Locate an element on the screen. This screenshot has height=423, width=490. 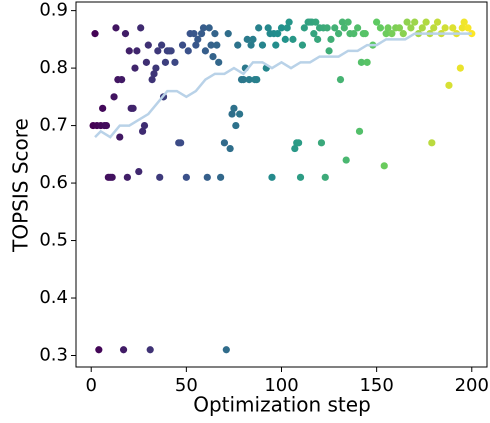
x-tick-label: 200 is located at coordinates (472, 385).